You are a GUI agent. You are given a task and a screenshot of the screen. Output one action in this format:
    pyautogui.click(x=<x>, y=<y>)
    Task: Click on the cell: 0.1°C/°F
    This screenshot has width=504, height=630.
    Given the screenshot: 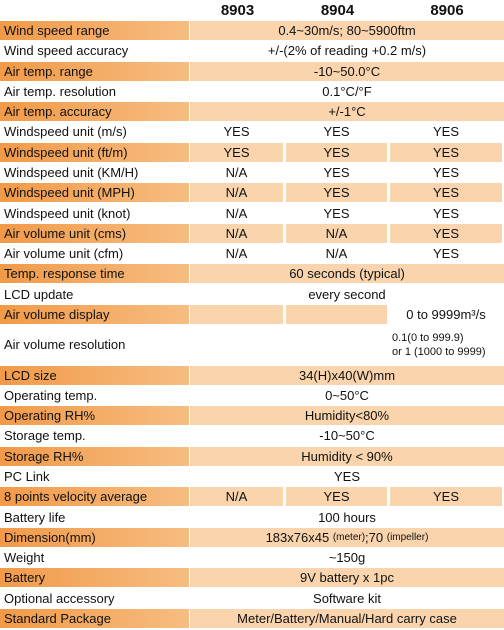 What is the action you would take?
    pyautogui.click(x=347, y=91)
    